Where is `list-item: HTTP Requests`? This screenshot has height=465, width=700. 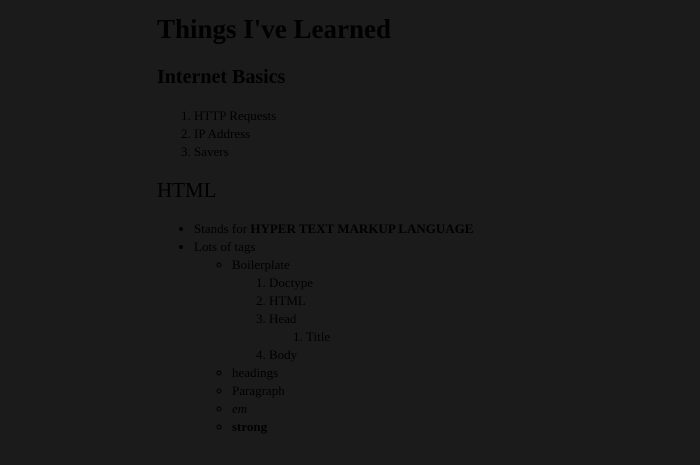 list-item: HTTP Requests is located at coordinates (235, 116).